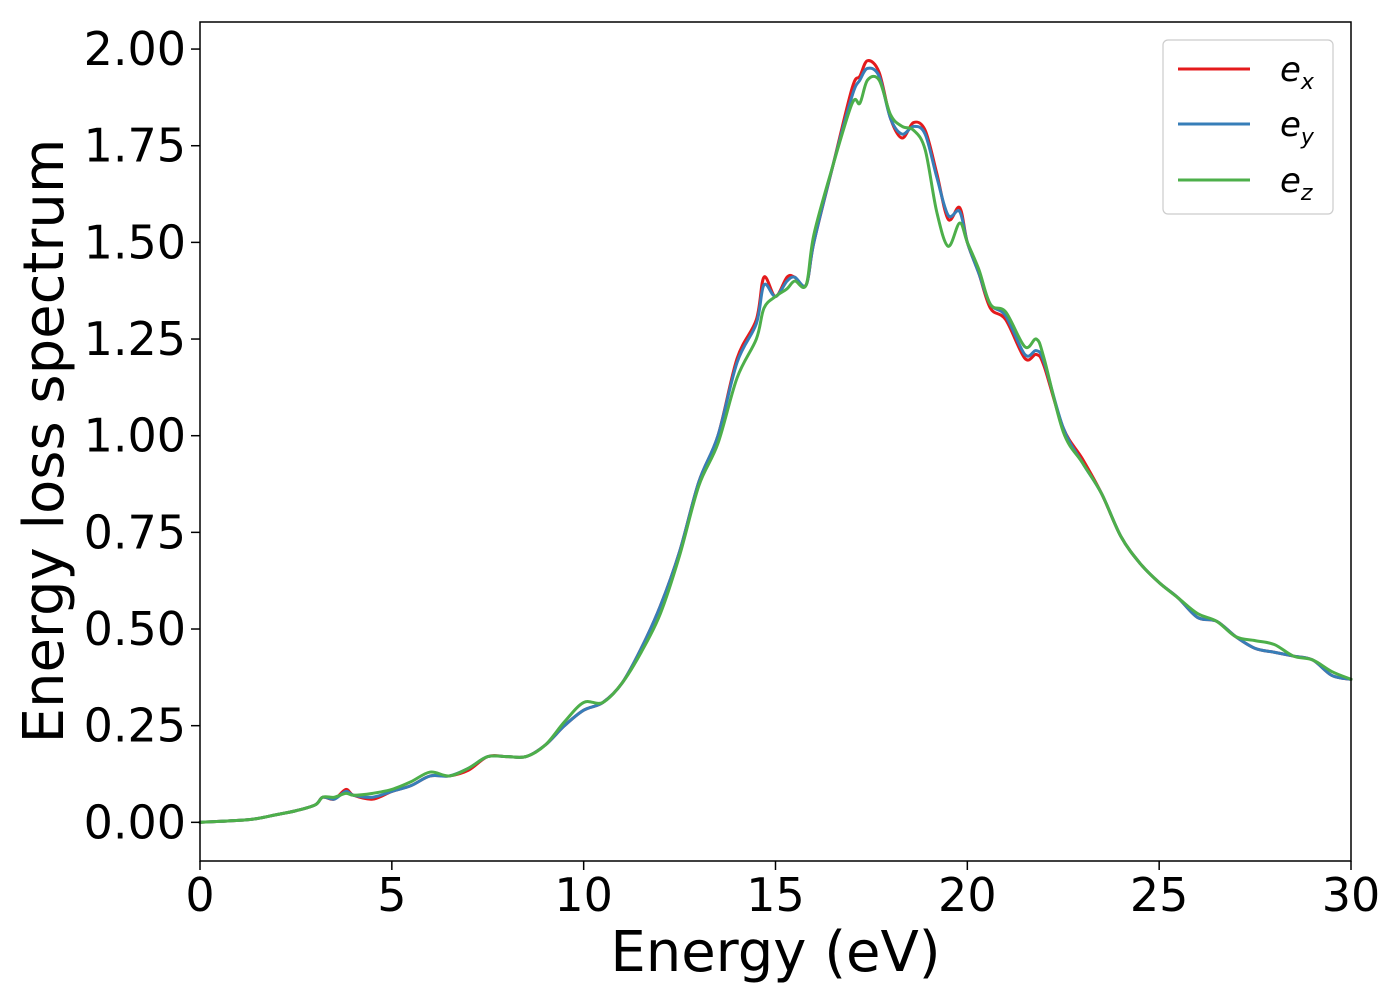  What do you see at coordinates (135, 822) in the screenshot?
I see `y-tick-label: 0.00` at bounding box center [135, 822].